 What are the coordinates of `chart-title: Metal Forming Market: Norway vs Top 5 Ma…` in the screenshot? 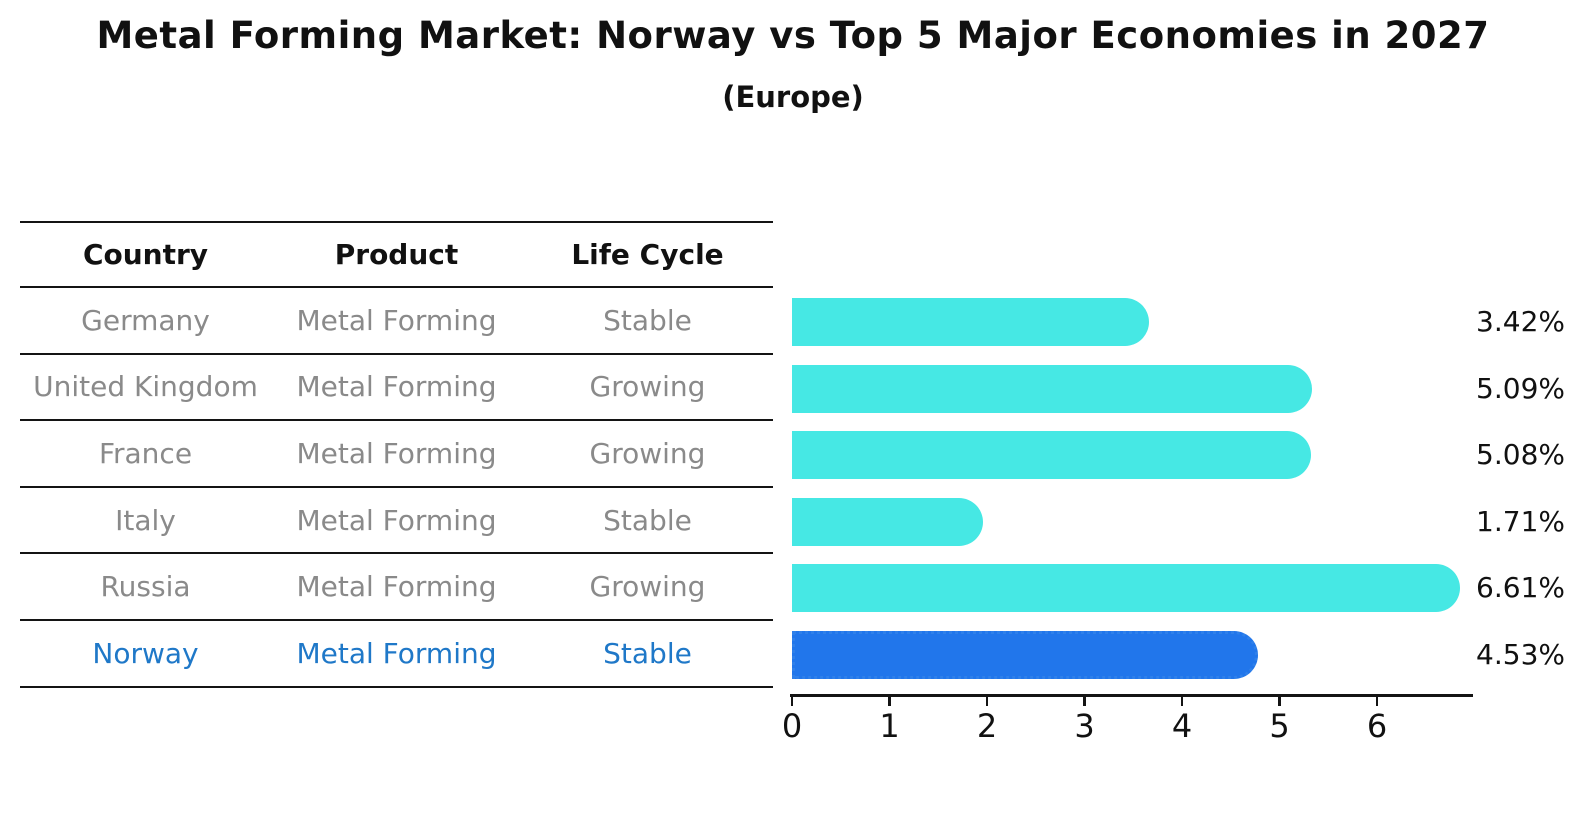 It's located at (793, 35).